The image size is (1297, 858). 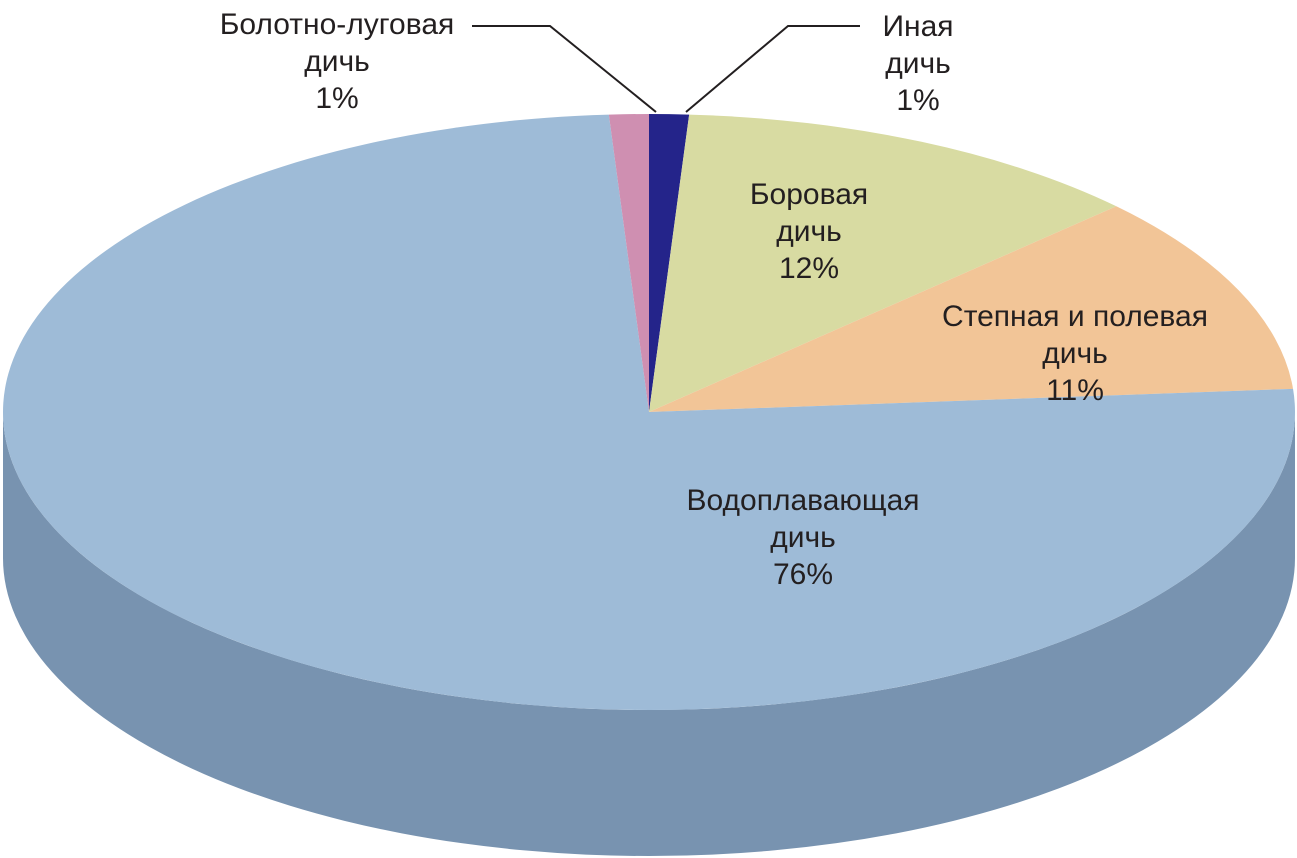 I want to click on data-label-pct-степная-и-полевая-дичь: 11%, so click(x=1075, y=390).